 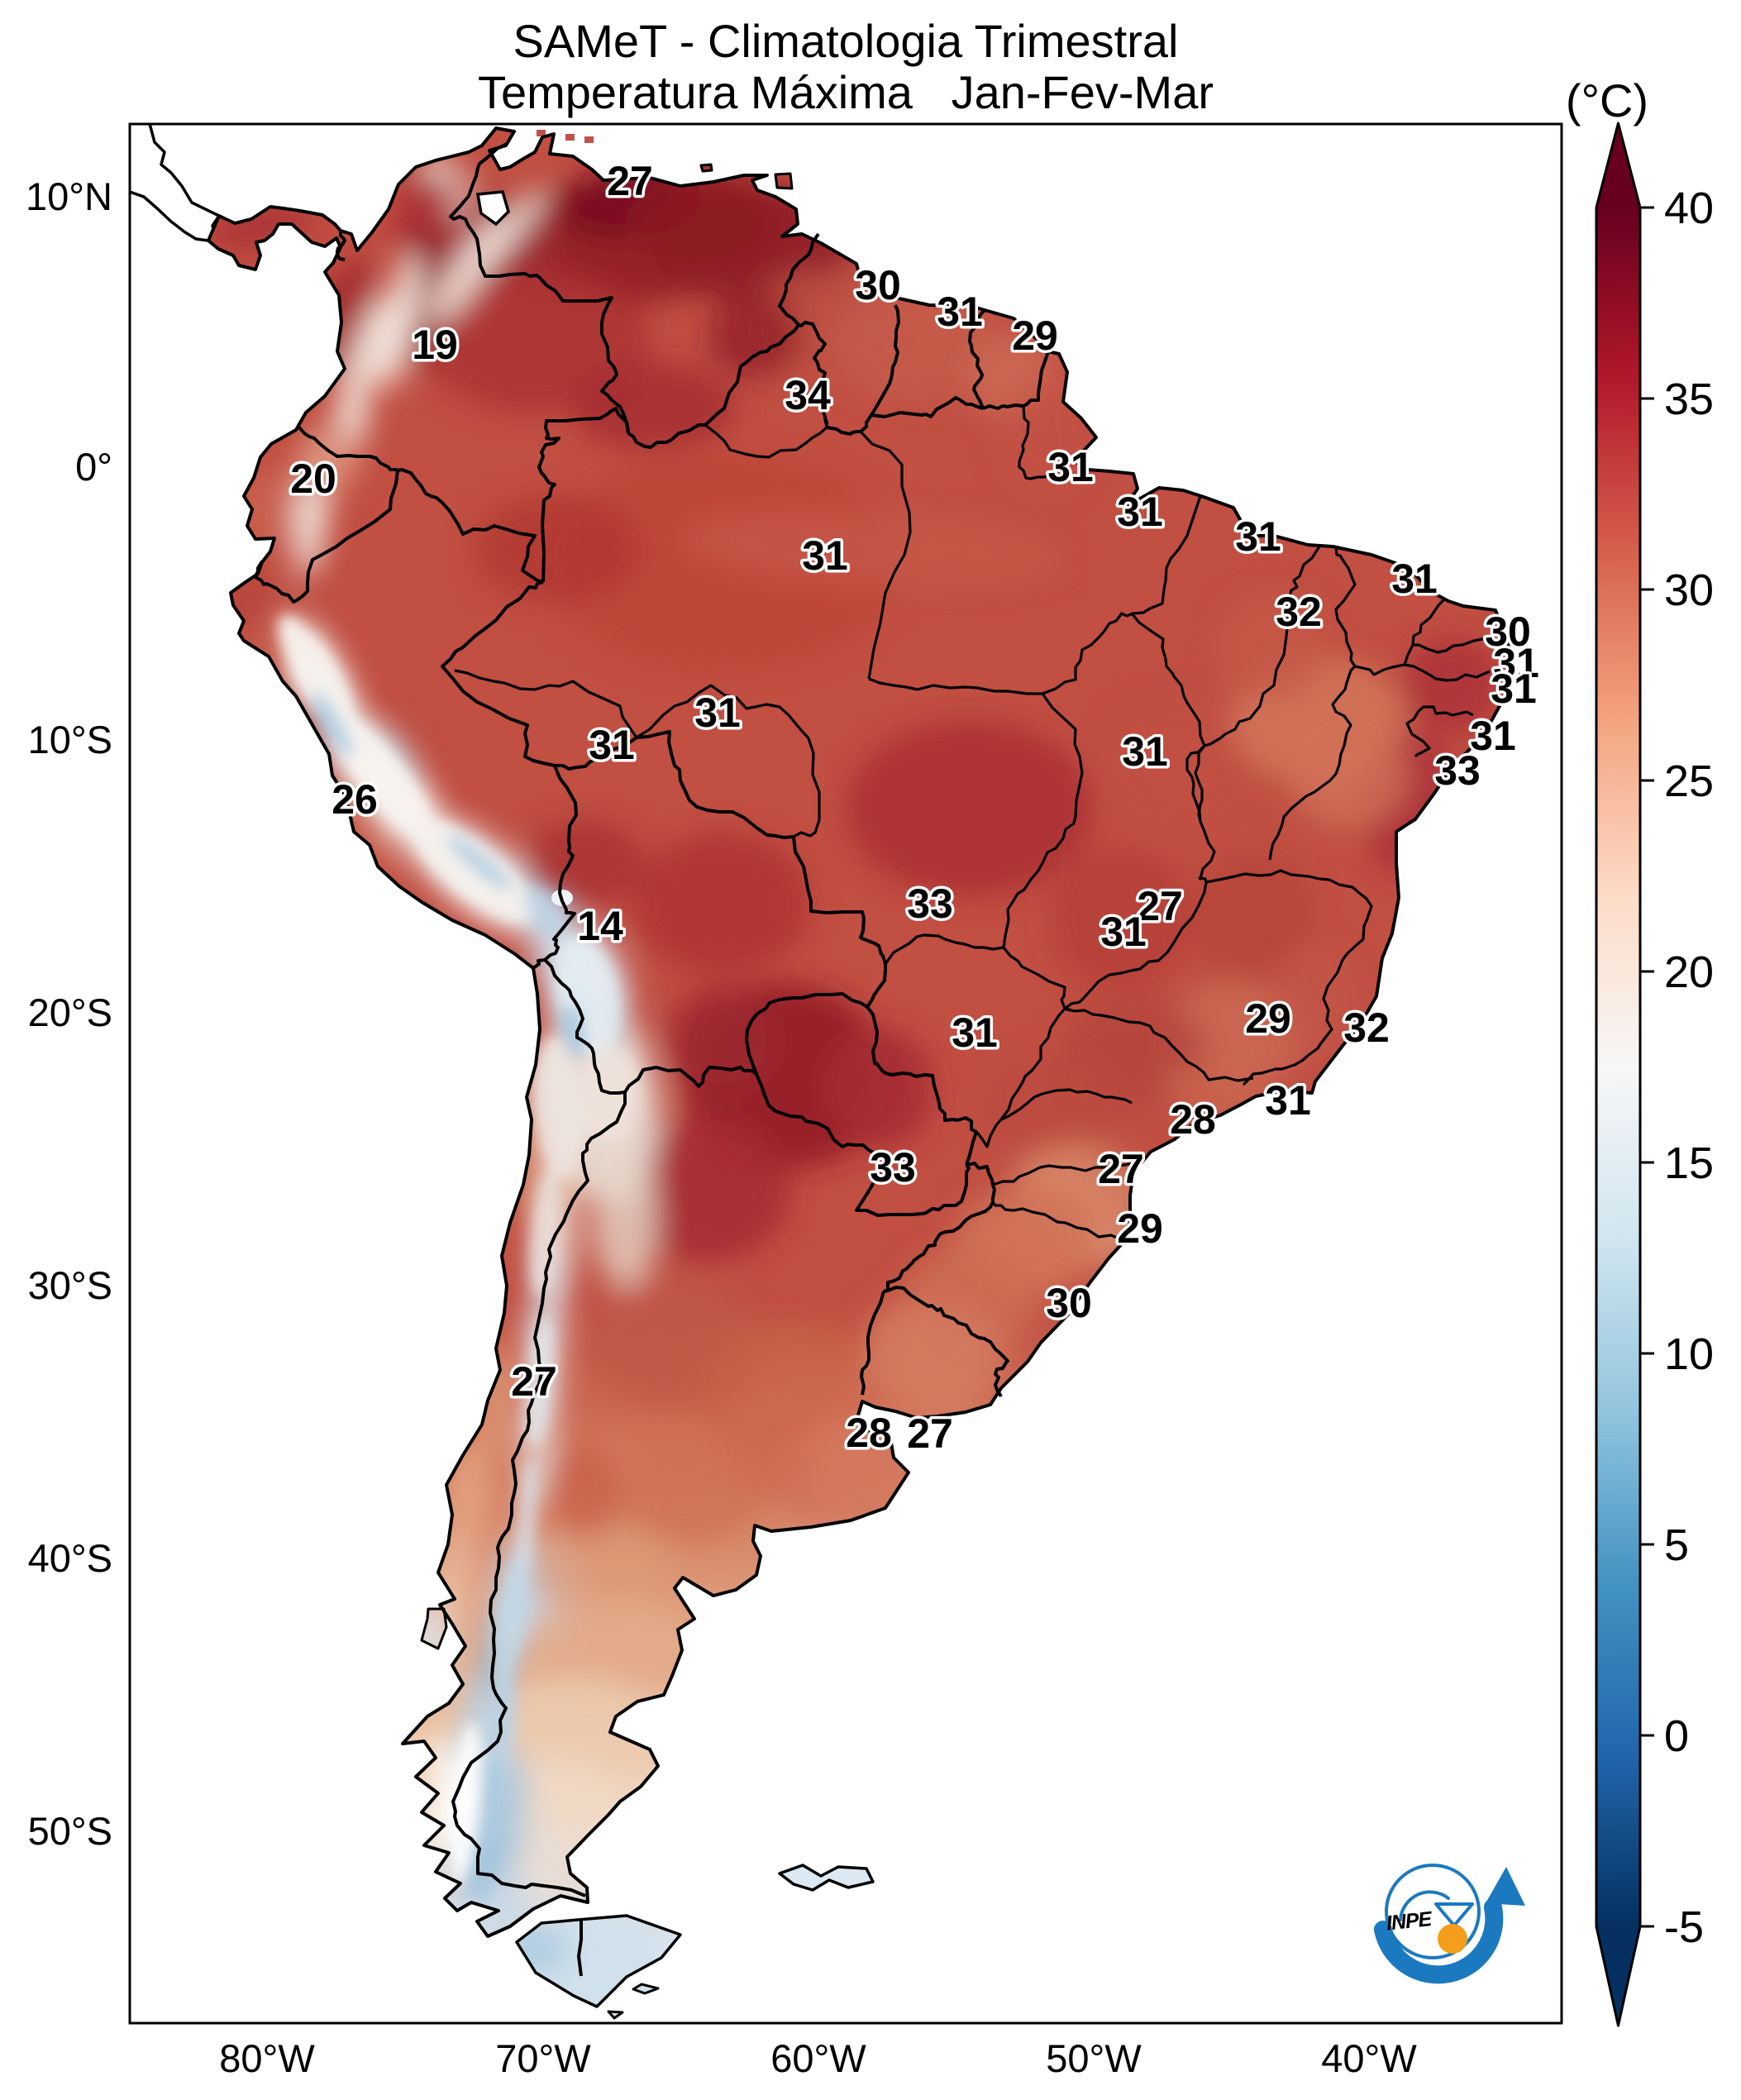 I want to click on svg-text: 40, so click(x=1689, y=208).